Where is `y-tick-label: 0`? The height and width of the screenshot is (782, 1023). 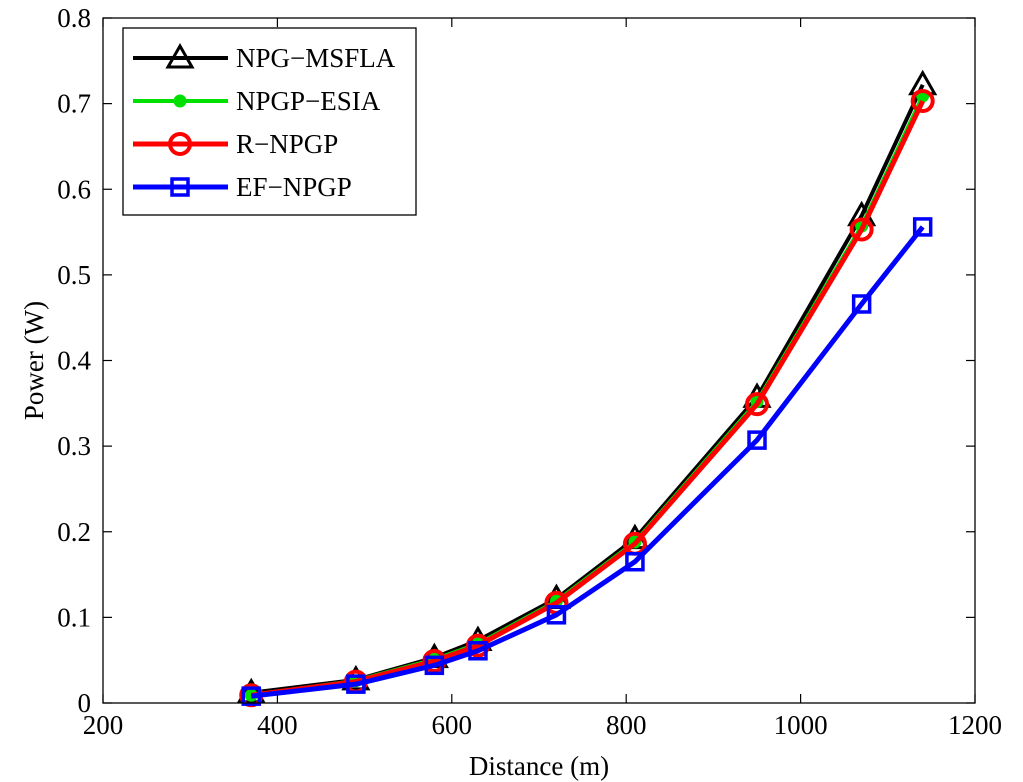 y-tick-label: 0 is located at coordinates (85, 703).